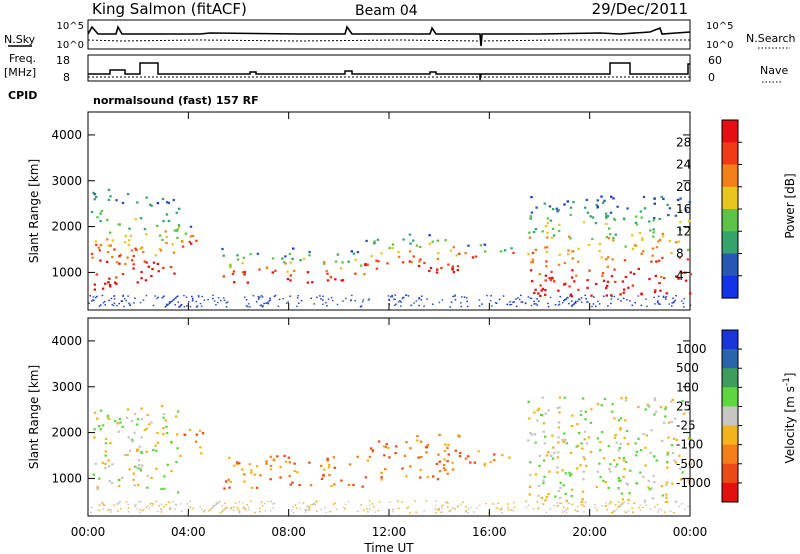 This screenshot has width=800, height=554. Describe the element at coordinates (388, 547) in the screenshot. I see `x-axis-label: Time UT` at that location.